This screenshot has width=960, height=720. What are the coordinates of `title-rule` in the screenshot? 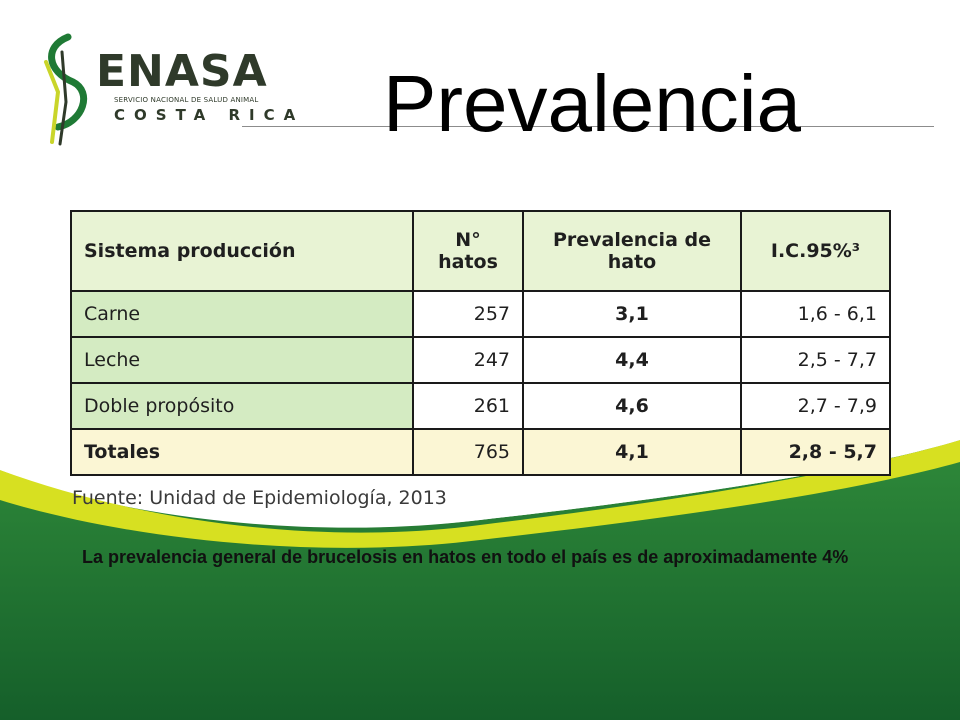 It's located at (588, 126).